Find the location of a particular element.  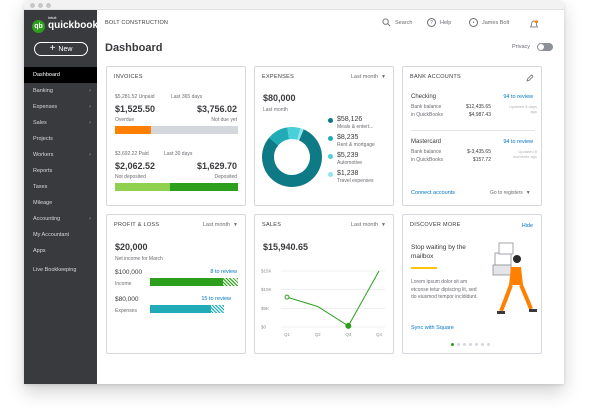

bank-balance-value: $-3,435.65 is located at coordinates (479, 152).